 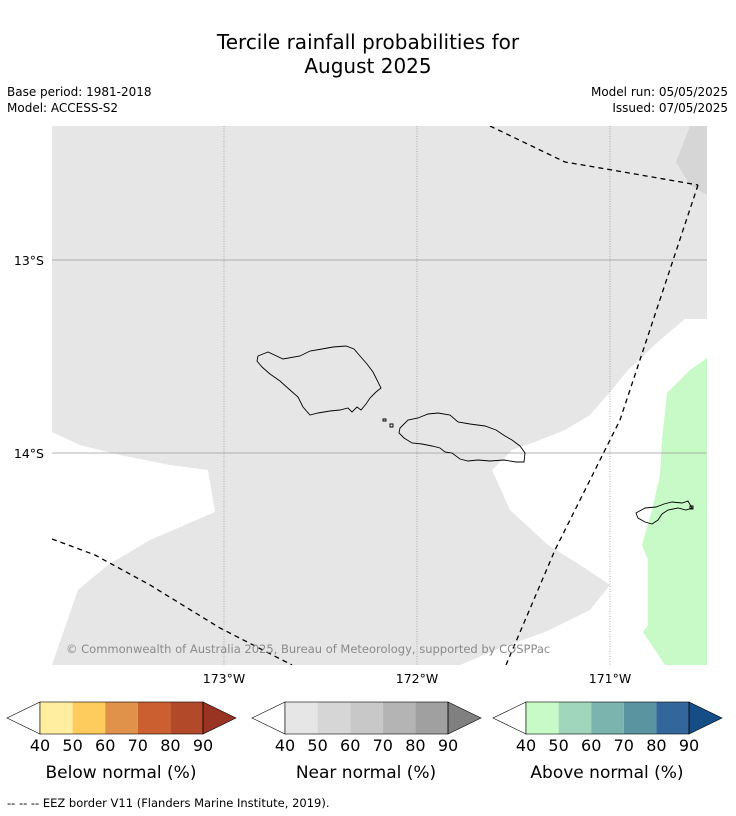 I want to click on coastlines, so click(x=475, y=435).